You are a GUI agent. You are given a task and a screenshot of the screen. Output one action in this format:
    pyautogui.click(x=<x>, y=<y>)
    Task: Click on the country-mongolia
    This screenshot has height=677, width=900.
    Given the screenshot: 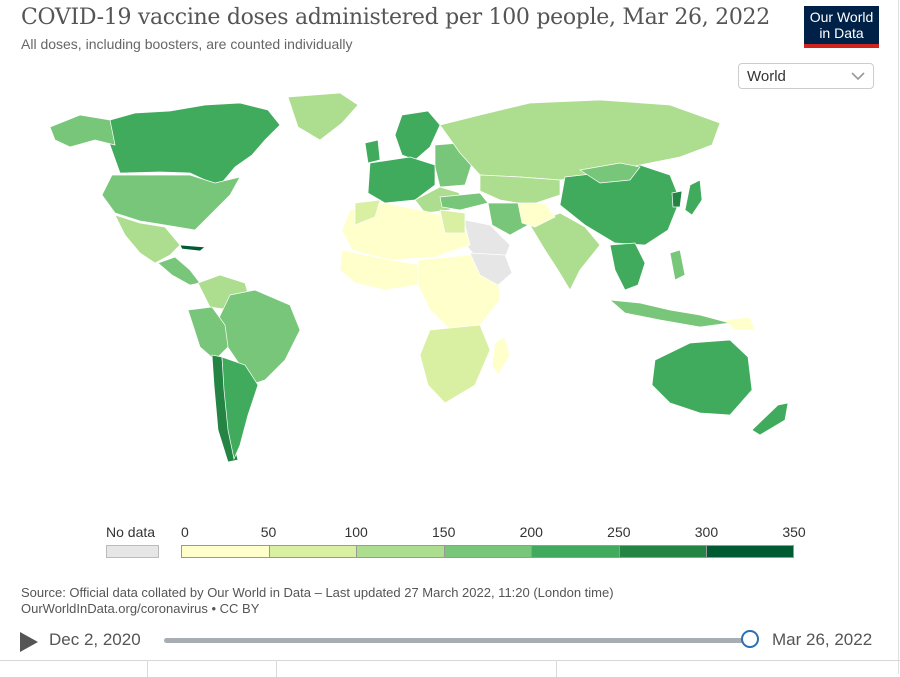 What is the action you would take?
    pyautogui.click(x=610, y=173)
    